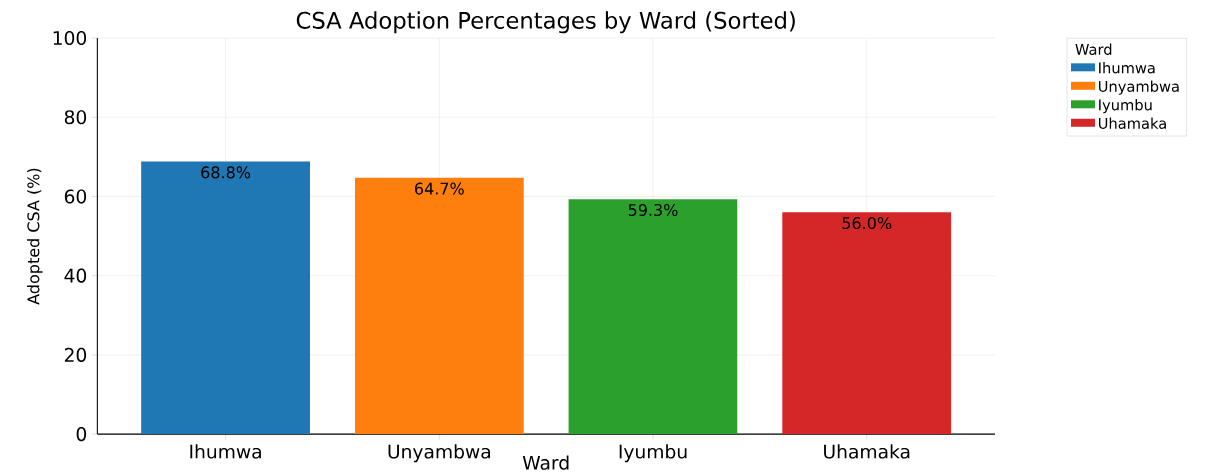 The height and width of the screenshot is (474, 1227). What do you see at coordinates (653, 453) in the screenshot?
I see `x-tick-label: Iyumbu` at bounding box center [653, 453].